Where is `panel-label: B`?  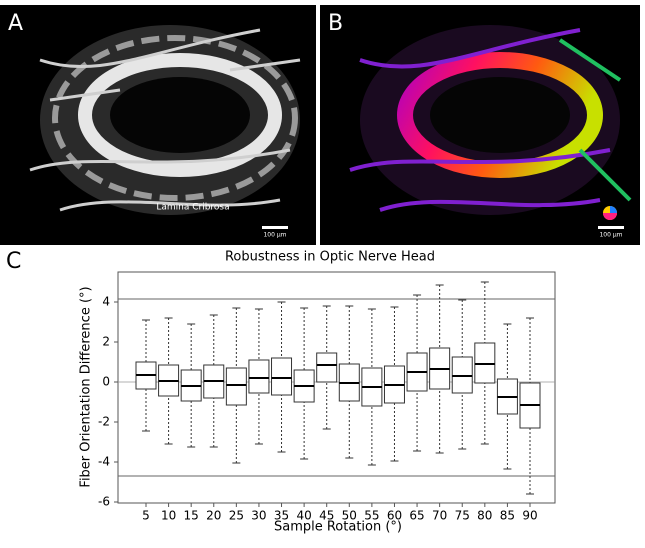 panel-label: B is located at coordinates (335, 23).